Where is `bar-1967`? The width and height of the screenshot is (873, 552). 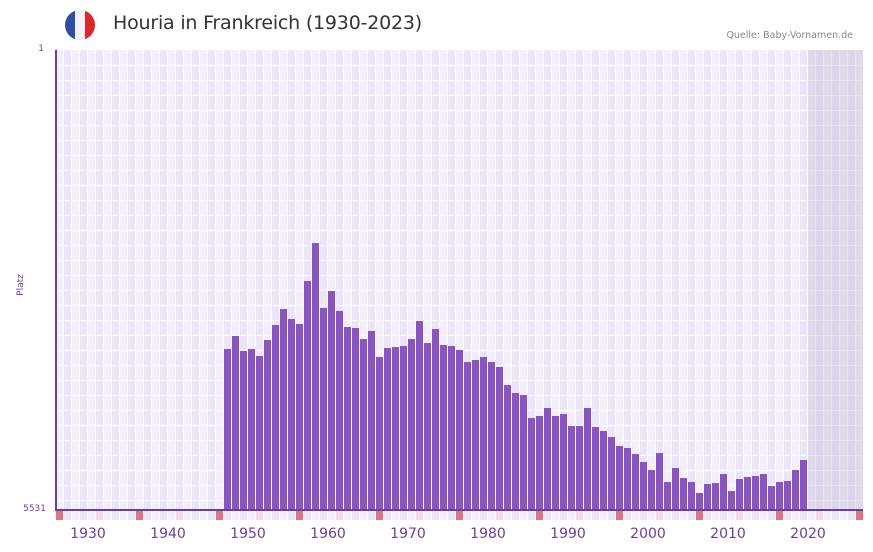
bar-1967 is located at coordinates (371, 420).